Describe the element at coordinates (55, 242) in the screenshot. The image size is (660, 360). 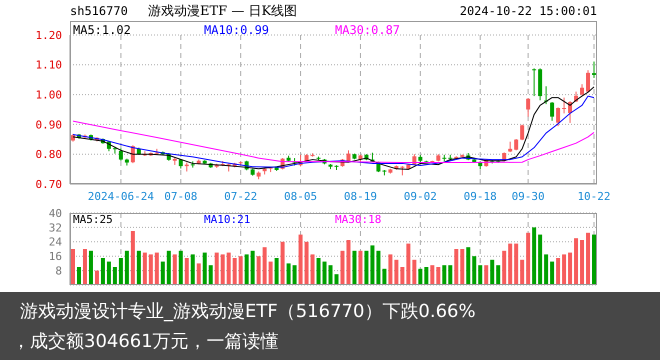
I see `y-tick-label: 24` at that location.